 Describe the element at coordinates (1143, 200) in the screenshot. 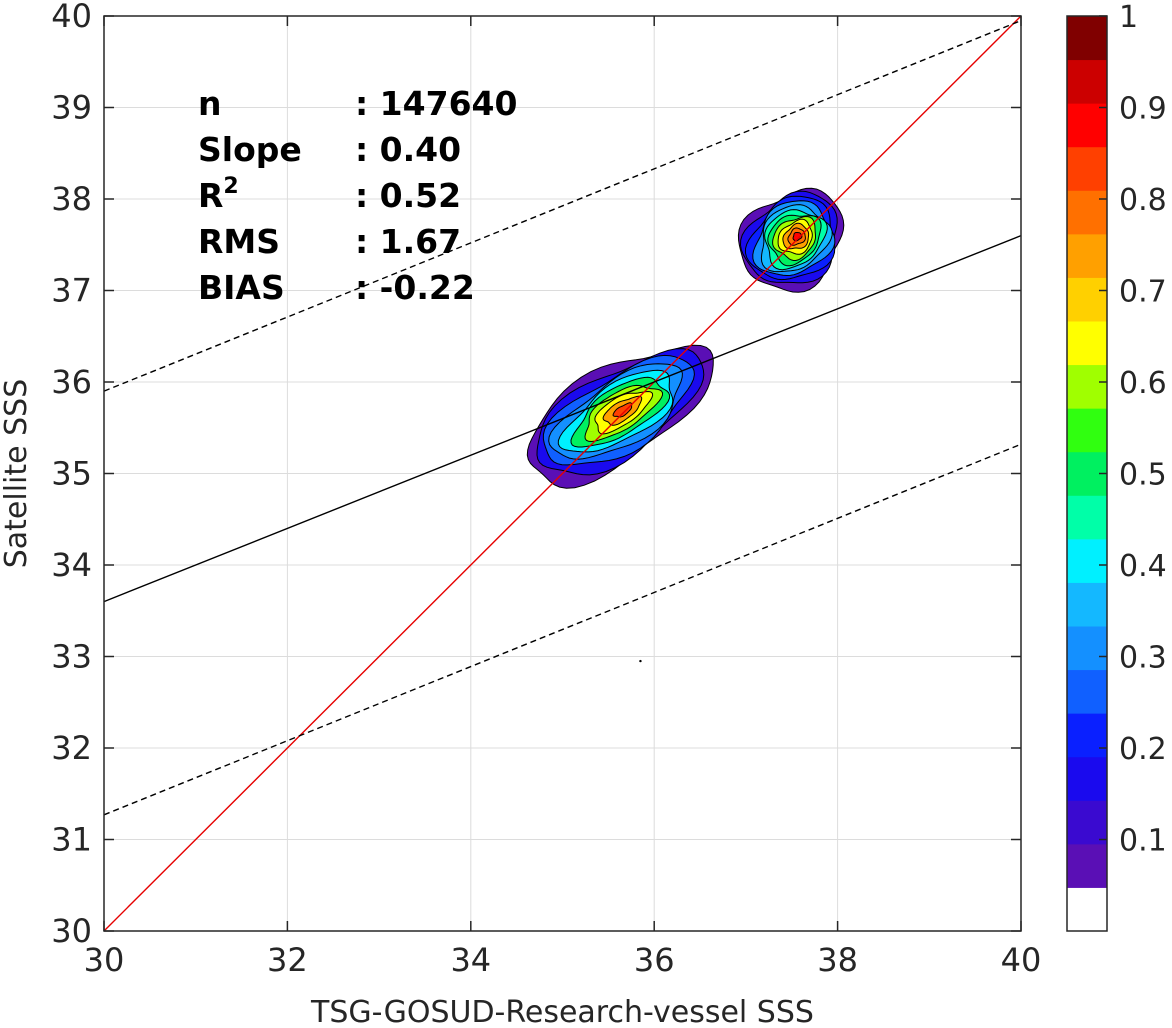

I see `colorbar-tick-label: 0.8` at that location.